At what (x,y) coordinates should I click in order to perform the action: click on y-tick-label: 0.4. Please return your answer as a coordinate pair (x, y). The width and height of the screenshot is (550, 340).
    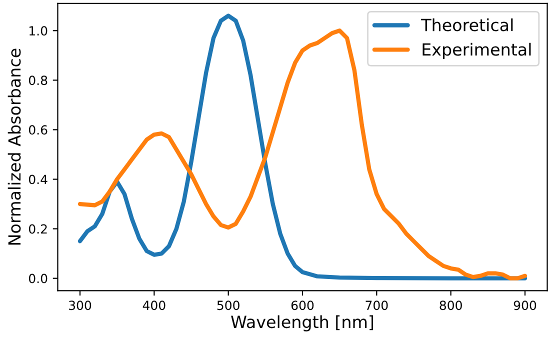
    Looking at the image, I should click on (38, 179).